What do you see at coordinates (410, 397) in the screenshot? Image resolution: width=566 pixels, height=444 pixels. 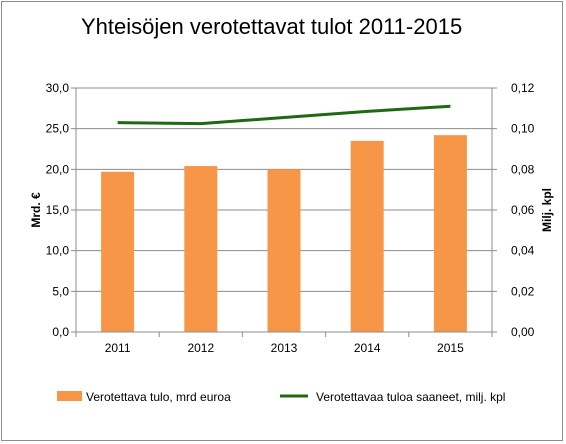 I see `legend-label-line: Verotettavaa tuloa saaneet, milj. kpl` at bounding box center [410, 397].